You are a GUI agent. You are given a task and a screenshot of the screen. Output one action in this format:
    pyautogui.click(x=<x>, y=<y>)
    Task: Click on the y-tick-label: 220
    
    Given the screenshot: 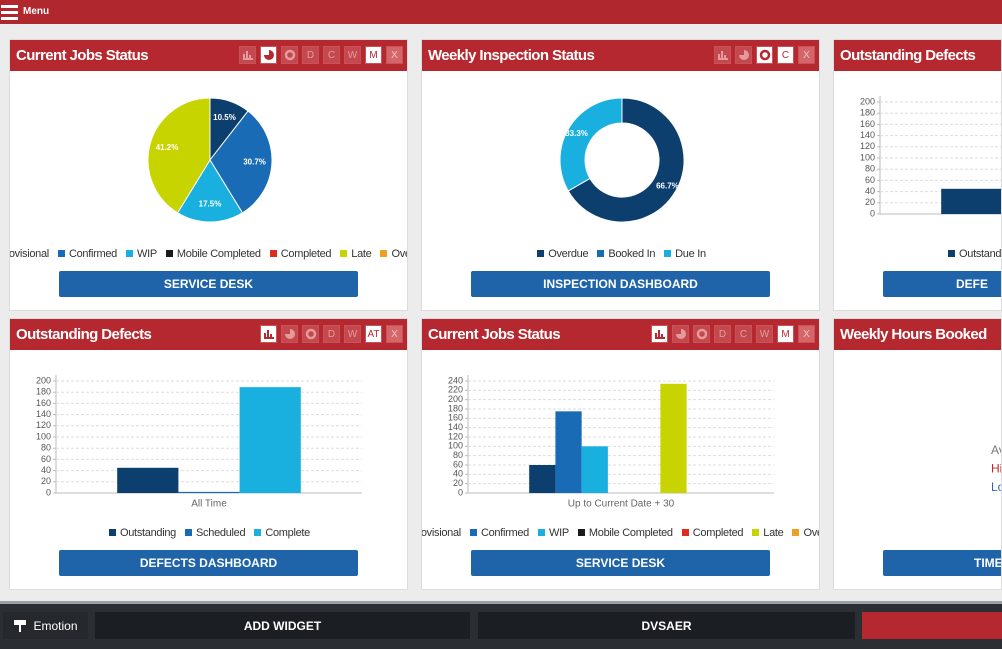 What is the action you would take?
    pyautogui.click(x=455, y=390)
    